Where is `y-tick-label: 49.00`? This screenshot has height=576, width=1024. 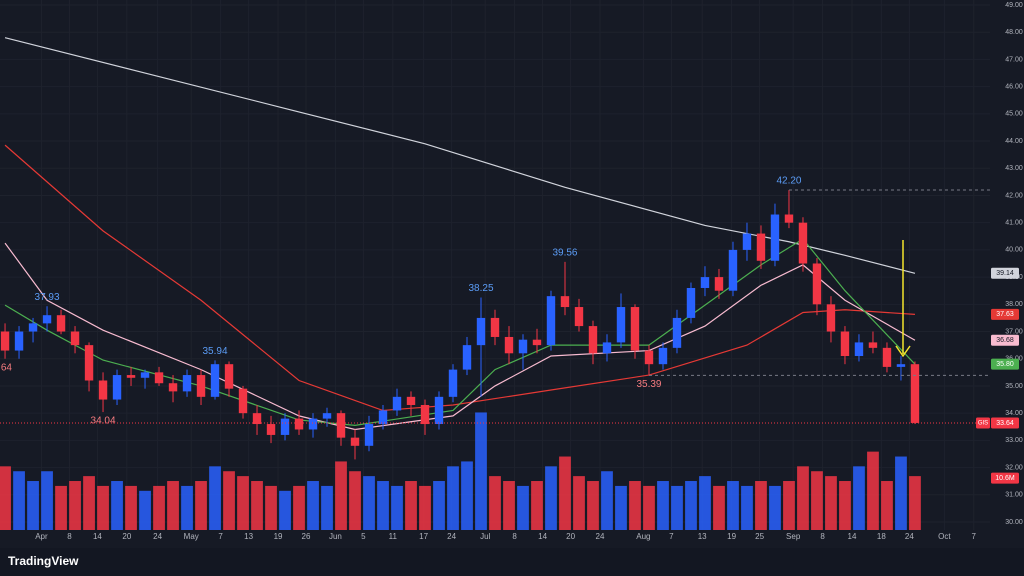 y-tick-label: 49.00 is located at coordinates (1014, 5).